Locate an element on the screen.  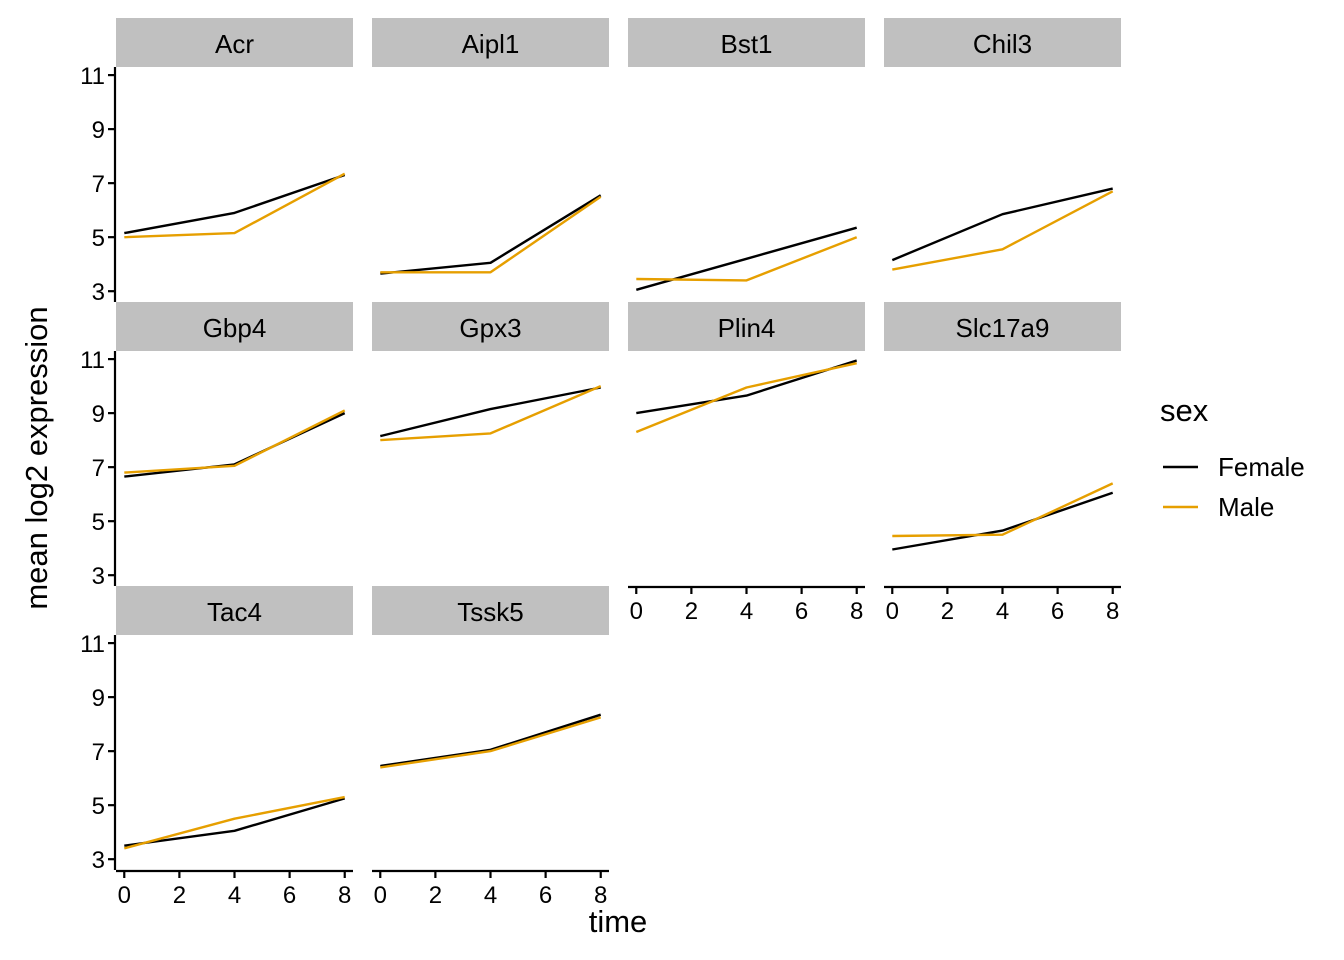
facet-panel-acr: Acr 3 5 7 9 11 is located at coordinates (216, 162).